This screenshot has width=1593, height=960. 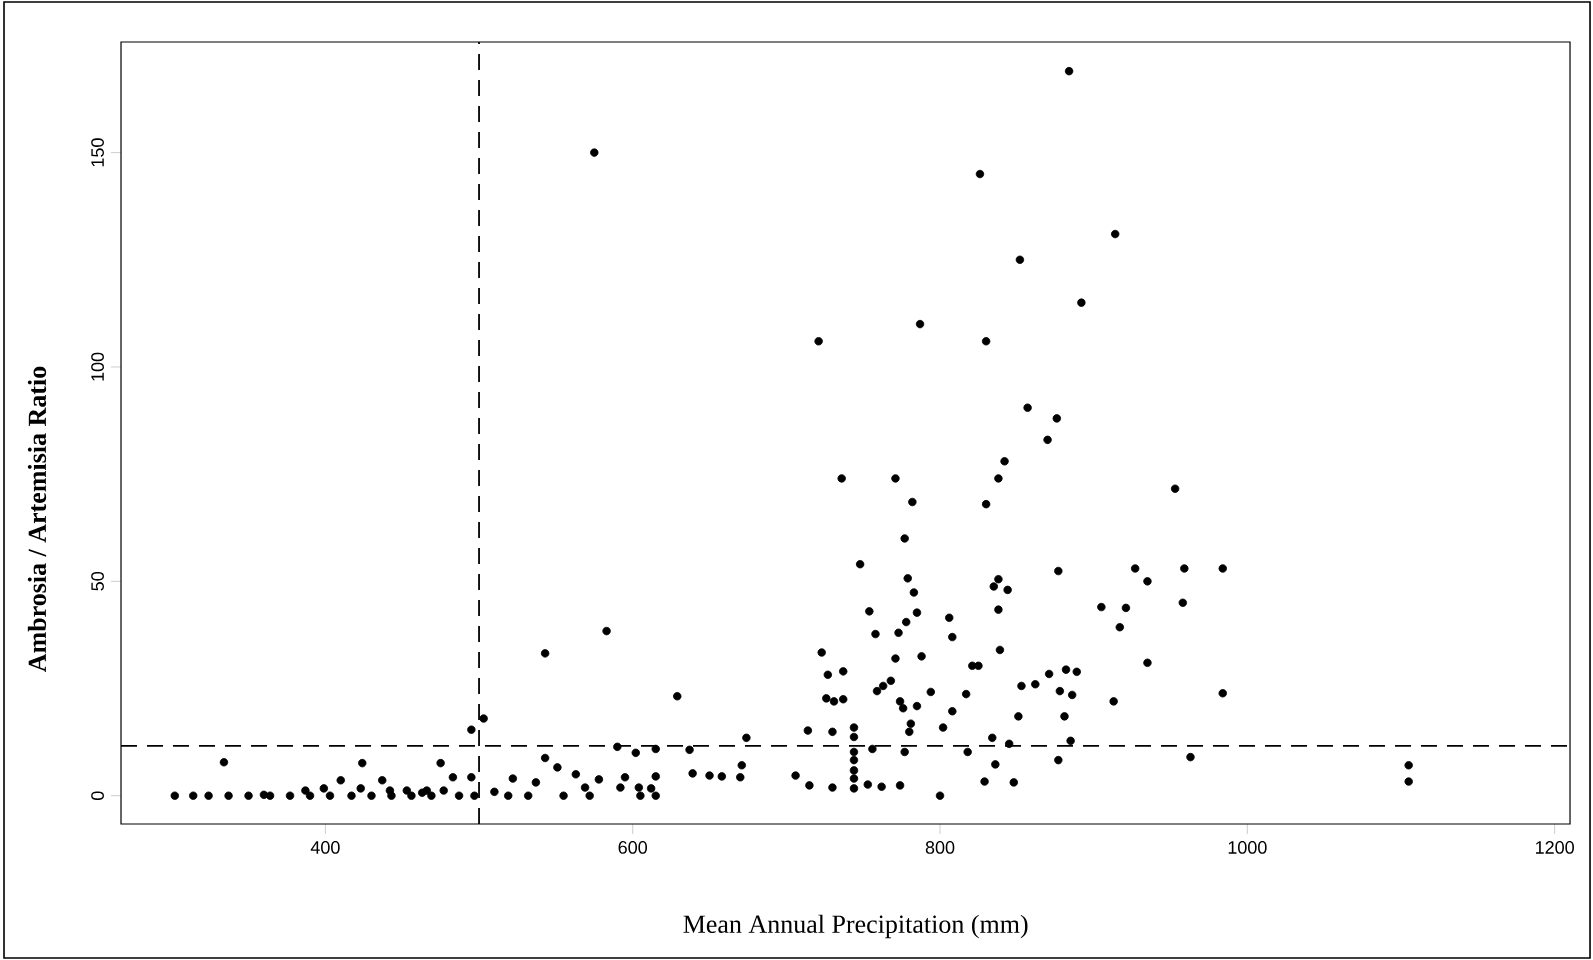 What do you see at coordinates (1247, 847) in the screenshot?
I see `x-tick-label: 1000` at bounding box center [1247, 847].